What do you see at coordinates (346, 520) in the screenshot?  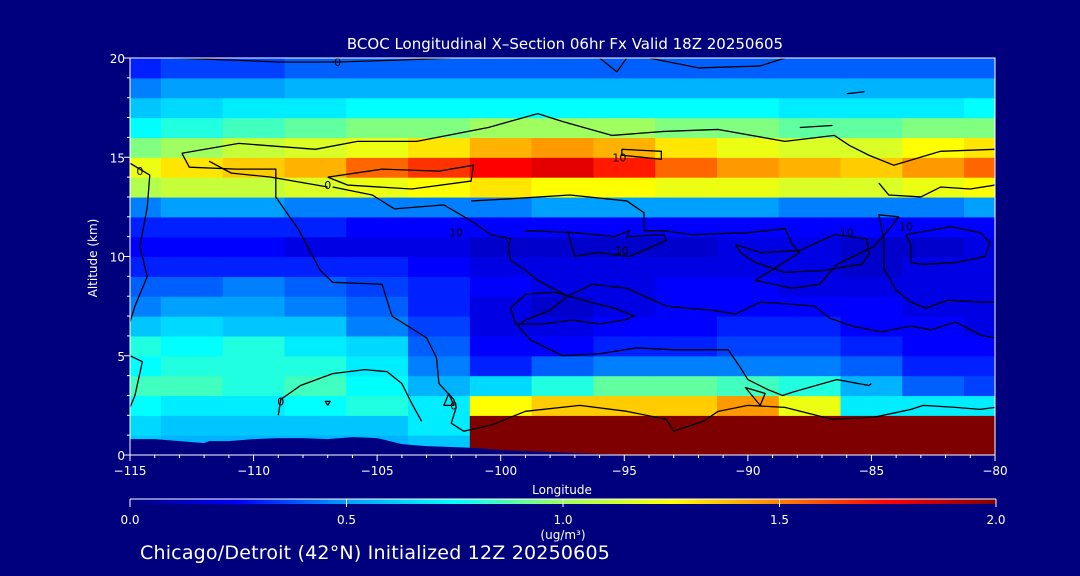 I see `colorbar-tick-label: 0.5` at bounding box center [346, 520].